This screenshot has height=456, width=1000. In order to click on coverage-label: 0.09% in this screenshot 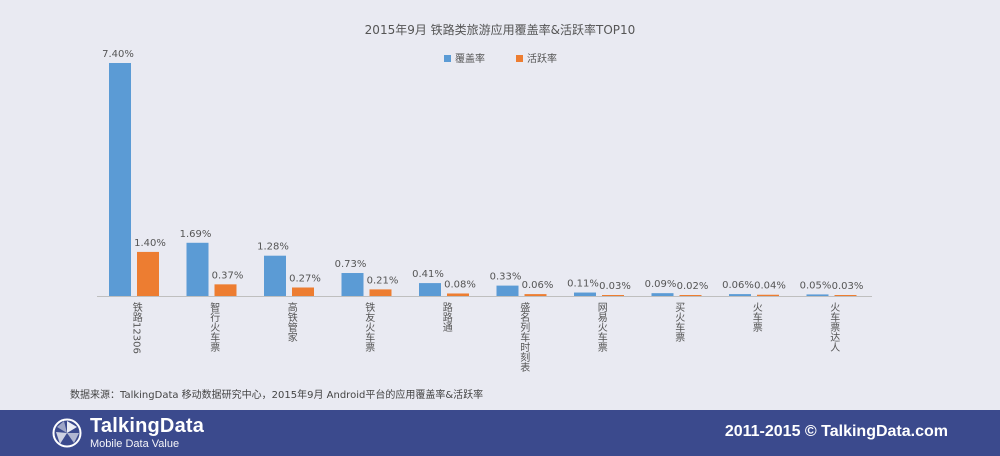, I will do `click(661, 284)`.